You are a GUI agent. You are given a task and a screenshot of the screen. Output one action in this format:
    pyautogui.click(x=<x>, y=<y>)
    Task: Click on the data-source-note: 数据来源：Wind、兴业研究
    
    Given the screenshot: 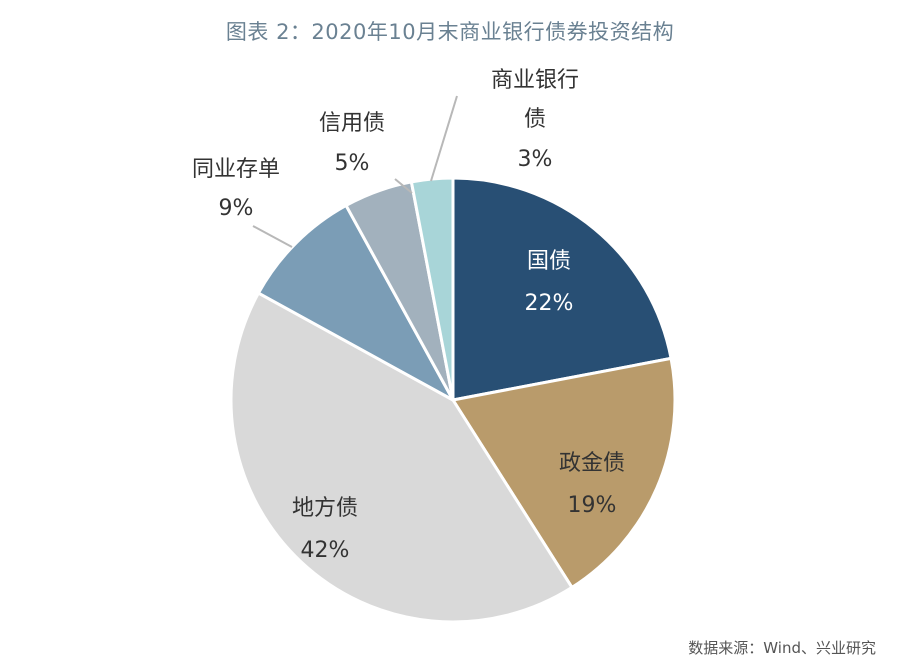 What is the action you would take?
    pyautogui.click(x=782, y=648)
    